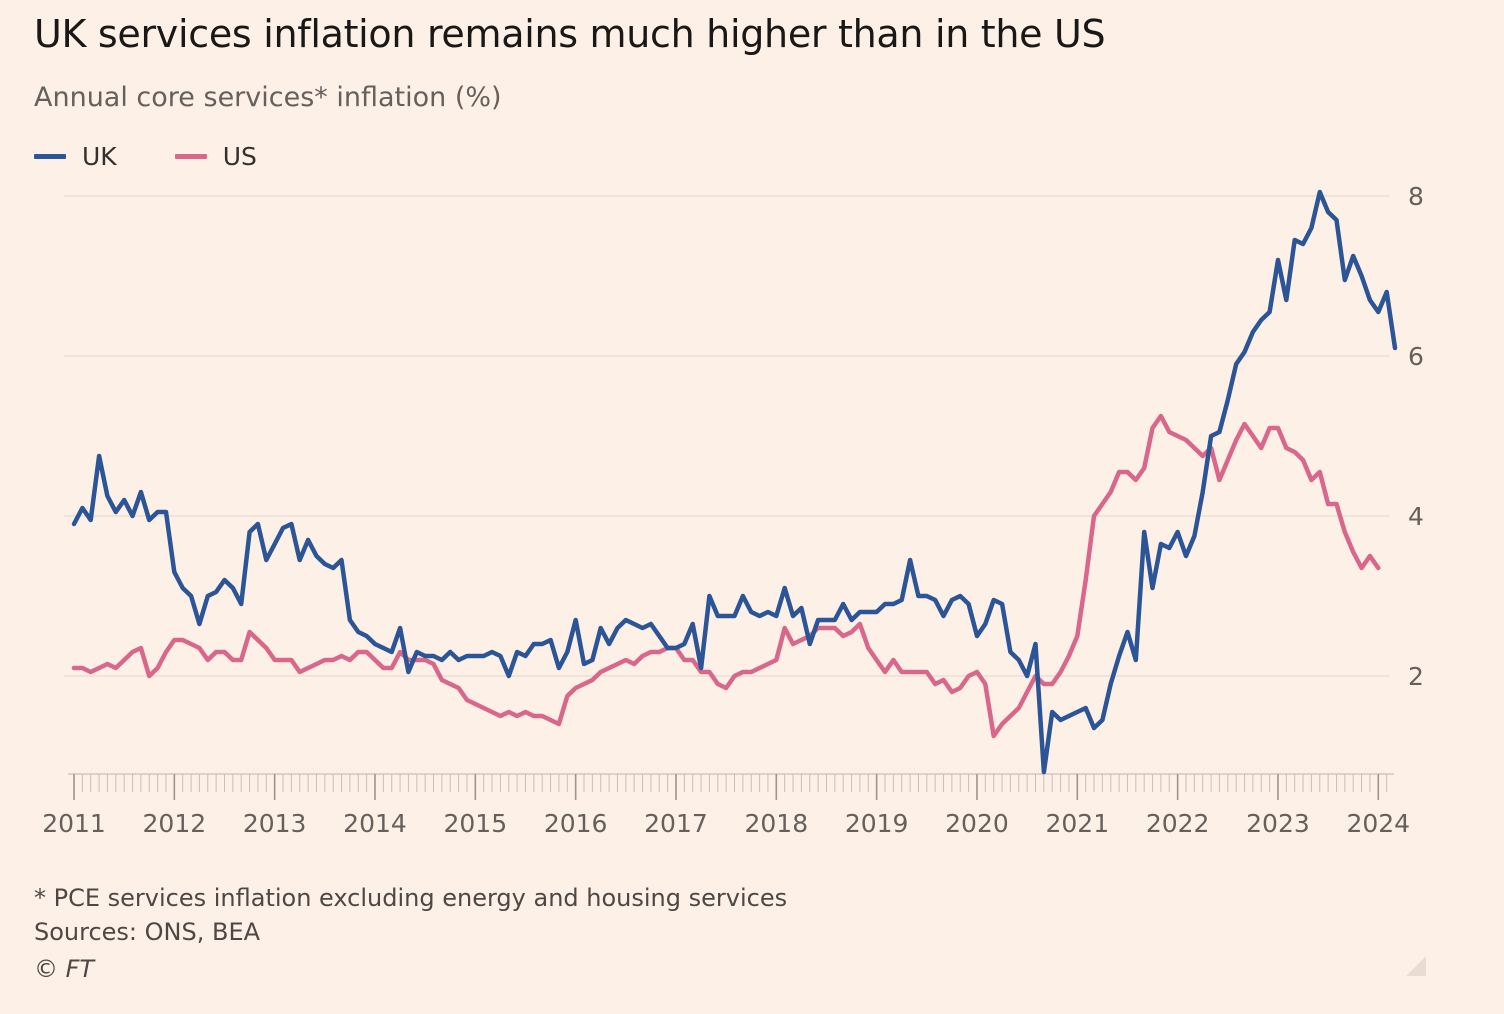  What do you see at coordinates (1416, 436) in the screenshot?
I see `y-tick-labels: 2 4 6 8` at bounding box center [1416, 436].